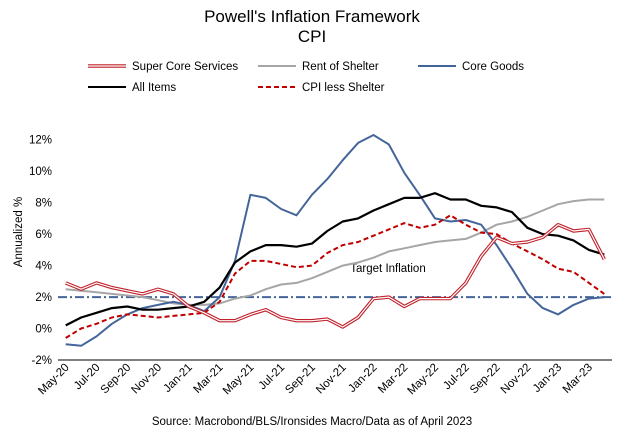  Describe the element at coordinates (40, 172) in the screenshot. I see `y-tick-label: 10%` at that location.